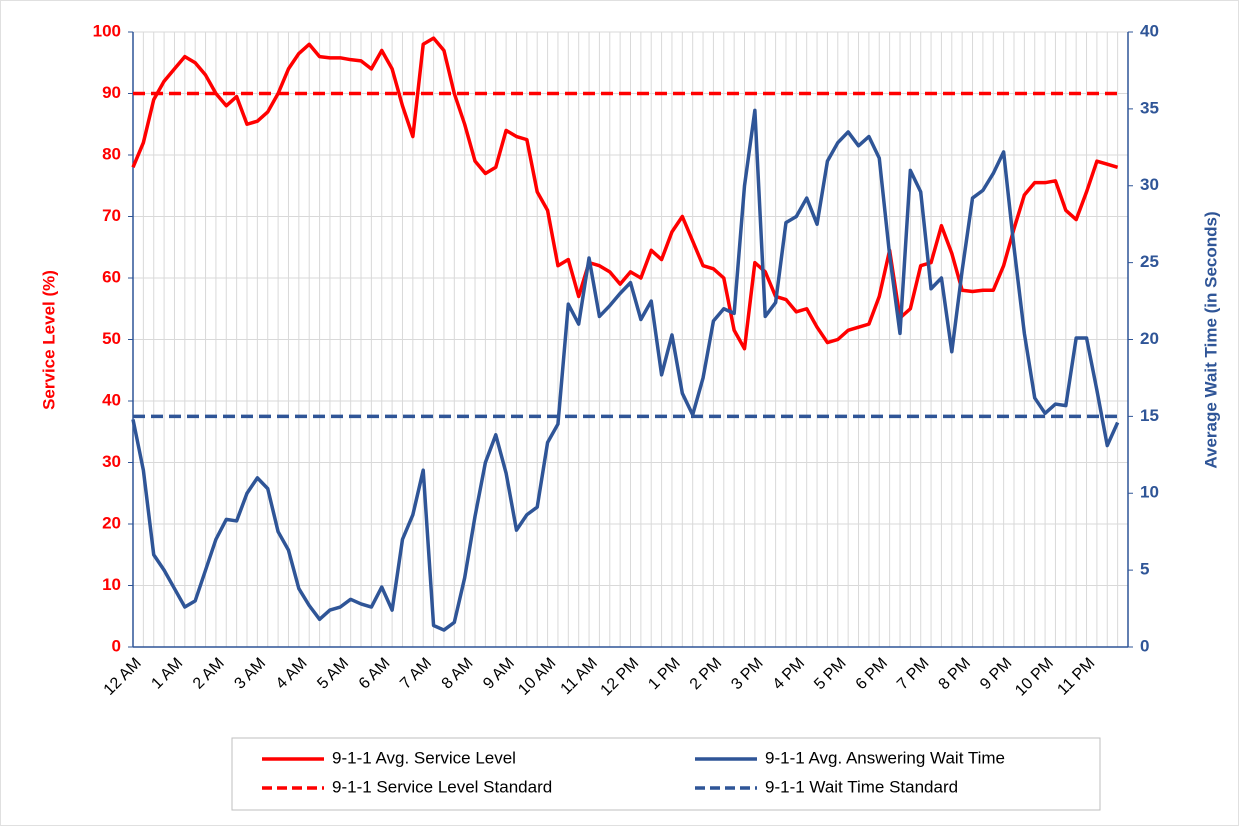 The image size is (1239, 826). I want to click on legend-label: 9-1-1 Avg. Service Level, so click(424, 757).